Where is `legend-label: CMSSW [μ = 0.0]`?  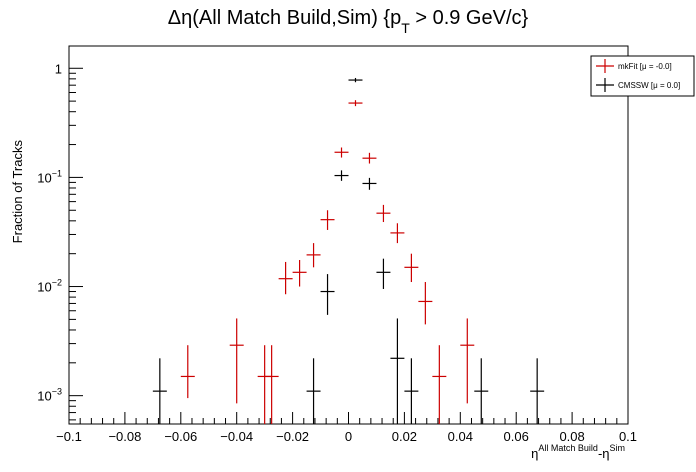 legend-label: CMSSW [μ = 0.0] is located at coordinates (649, 85).